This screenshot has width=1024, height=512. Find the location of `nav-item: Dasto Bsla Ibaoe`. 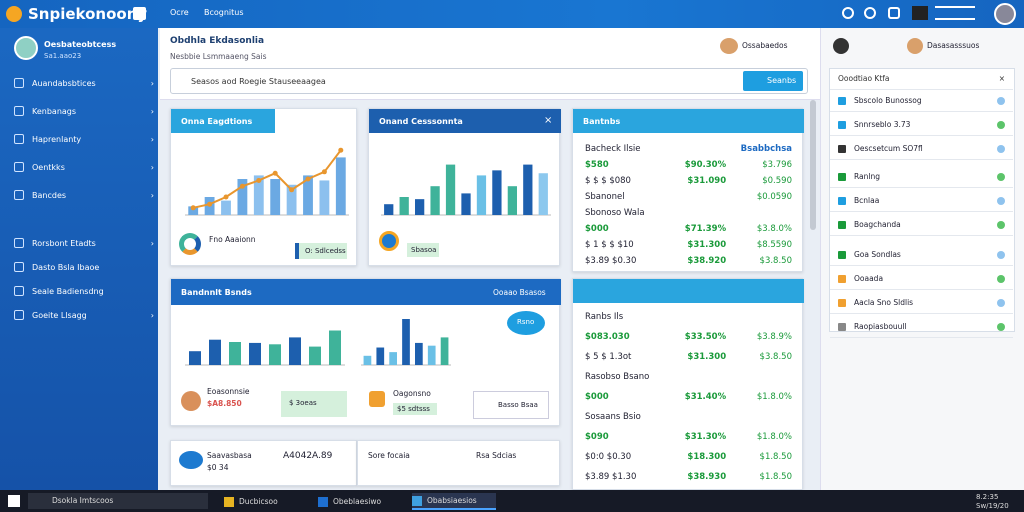

nav-item: Dasto Bsla Ibaoe is located at coordinates (84, 267).